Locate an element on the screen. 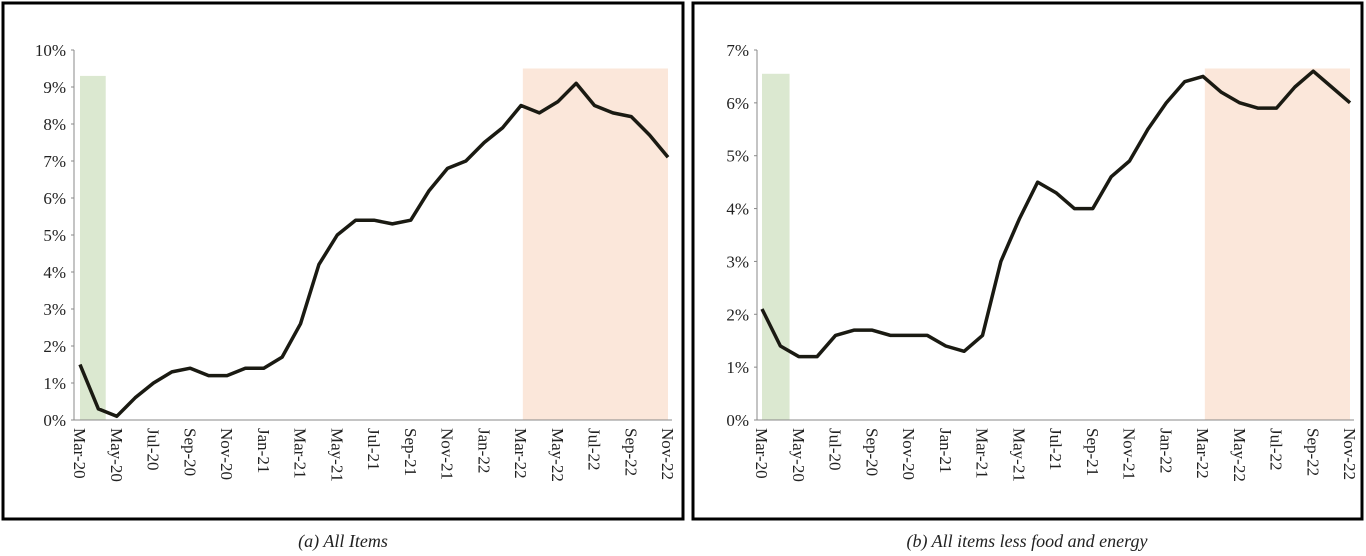 This screenshot has width=1366, height=556. y-tick-label: 10% is located at coordinates (50, 50).